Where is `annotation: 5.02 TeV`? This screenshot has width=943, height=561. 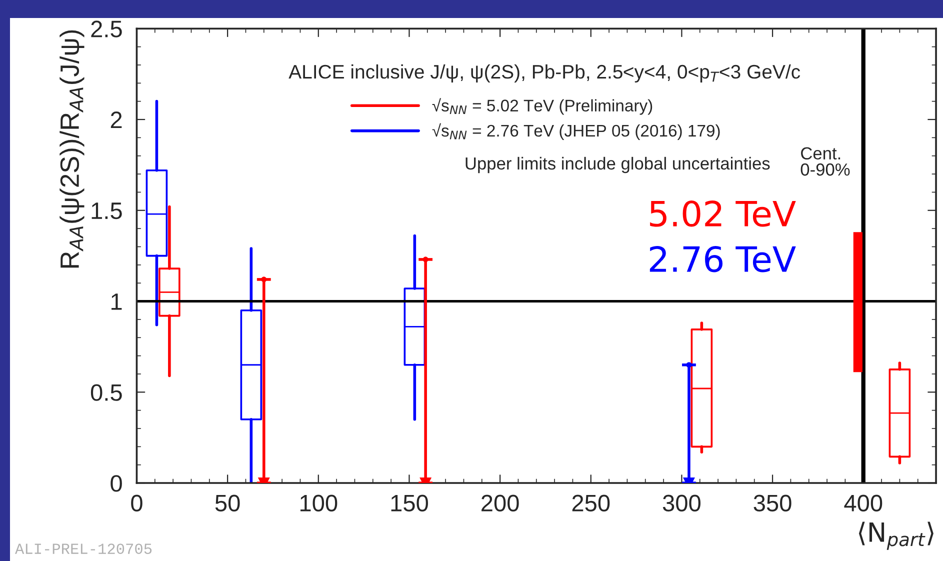 annotation: 5.02 TeV is located at coordinates (723, 213).